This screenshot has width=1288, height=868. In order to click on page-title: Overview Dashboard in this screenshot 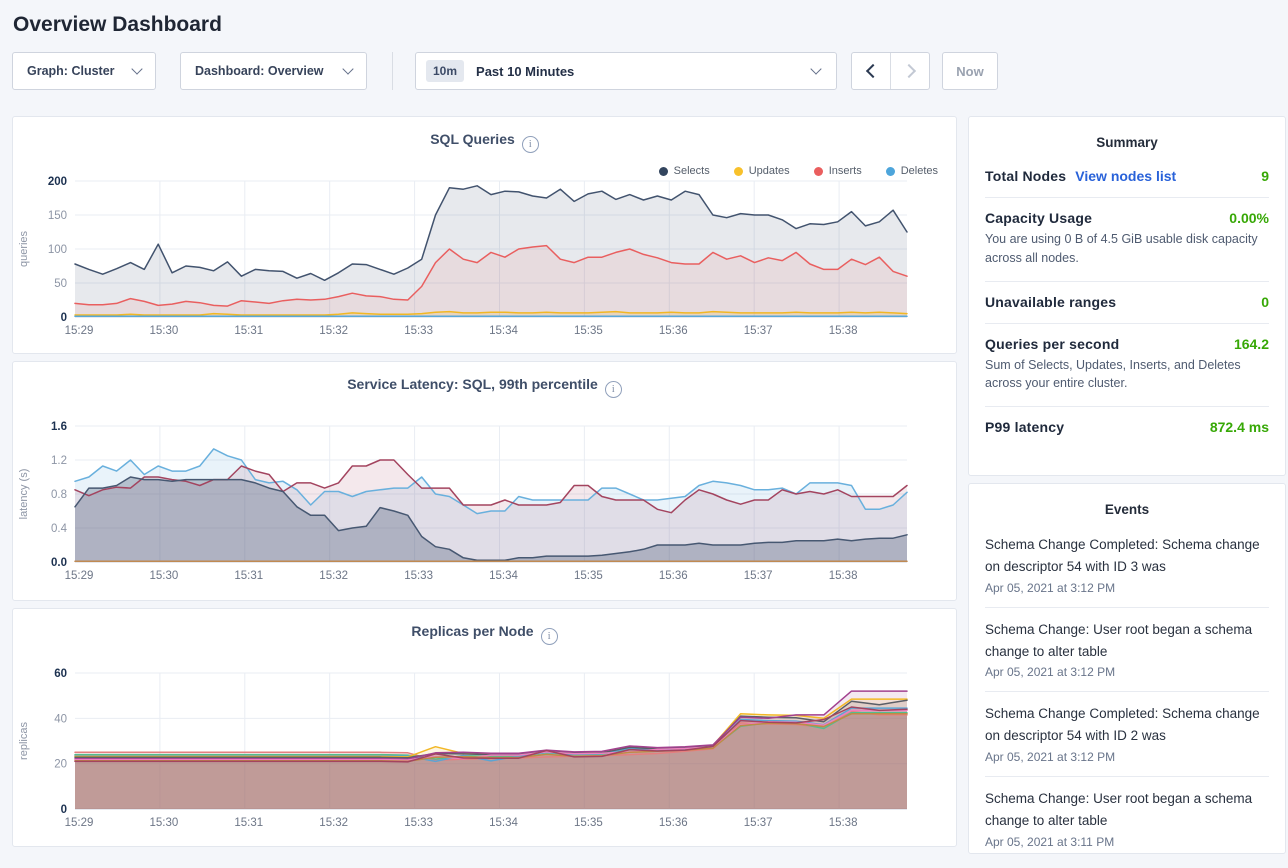, I will do `click(117, 24)`.